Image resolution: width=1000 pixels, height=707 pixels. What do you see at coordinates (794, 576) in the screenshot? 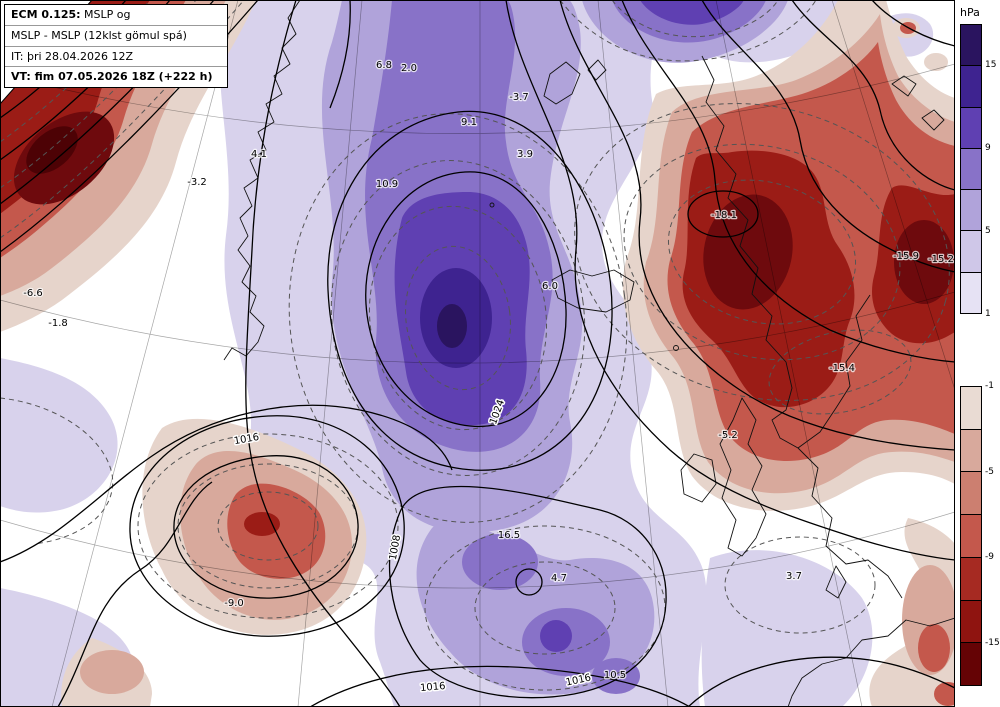
I see `difference-value-label: 3.7` at bounding box center [794, 576].